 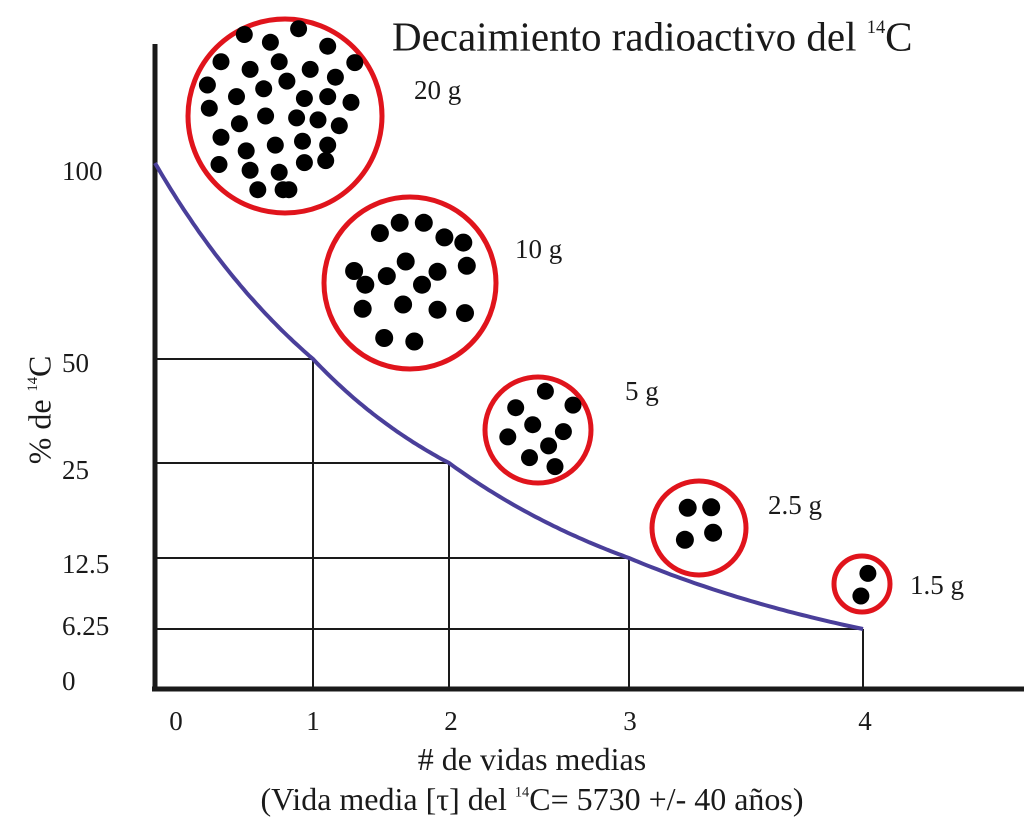 I want to click on mass-label: 20 g, so click(x=437, y=90).